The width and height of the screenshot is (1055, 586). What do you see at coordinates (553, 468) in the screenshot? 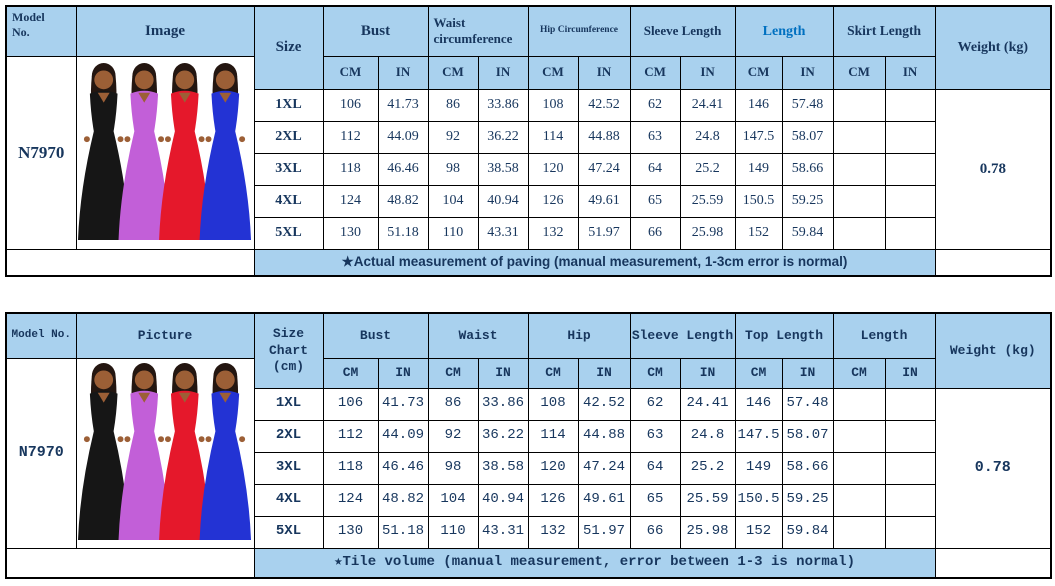
I see `measurement-value: 120` at bounding box center [553, 468].